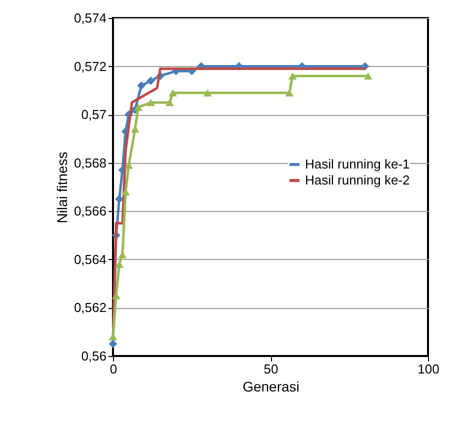  Describe the element at coordinates (114, 369) in the screenshot. I see `x-tick-label: 0` at that location.